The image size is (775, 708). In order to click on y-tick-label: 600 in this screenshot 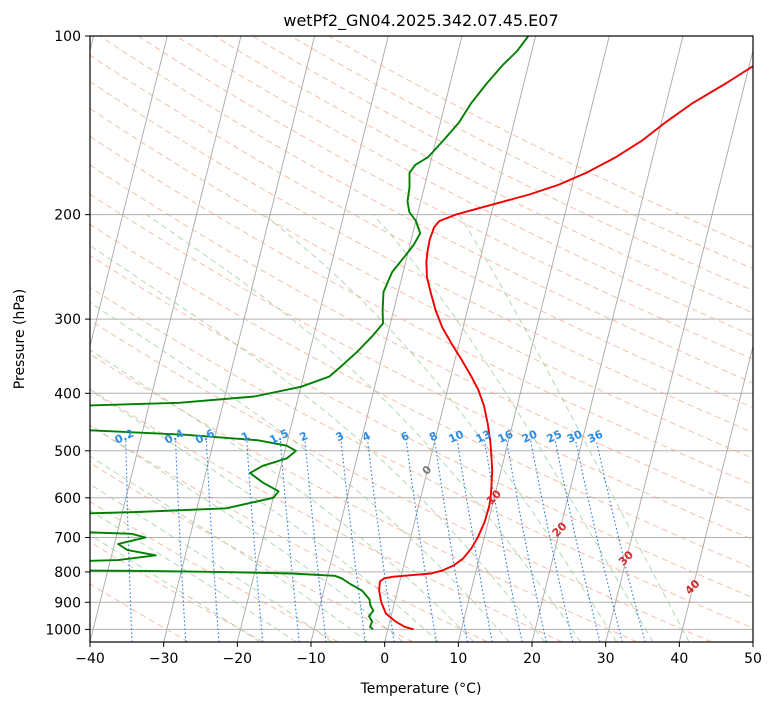, I will do `click(67, 499)`.